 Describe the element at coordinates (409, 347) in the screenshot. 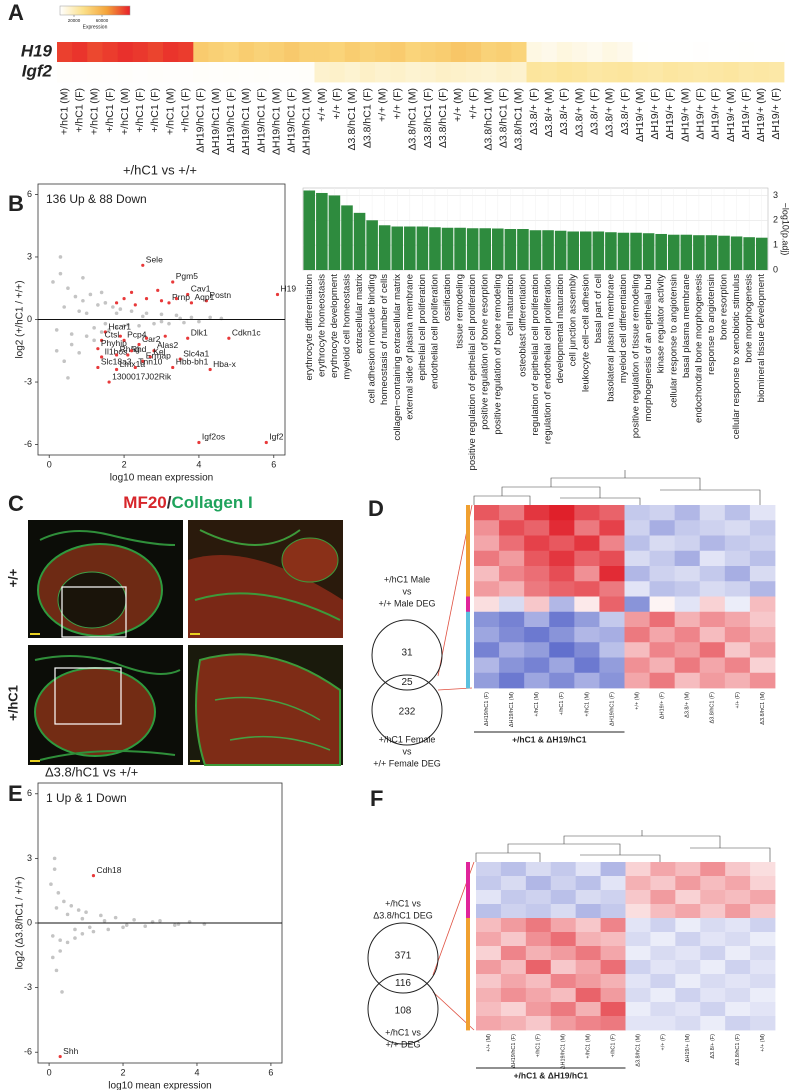

I see `x-tick-label: external side of plasma membrane` at that location.